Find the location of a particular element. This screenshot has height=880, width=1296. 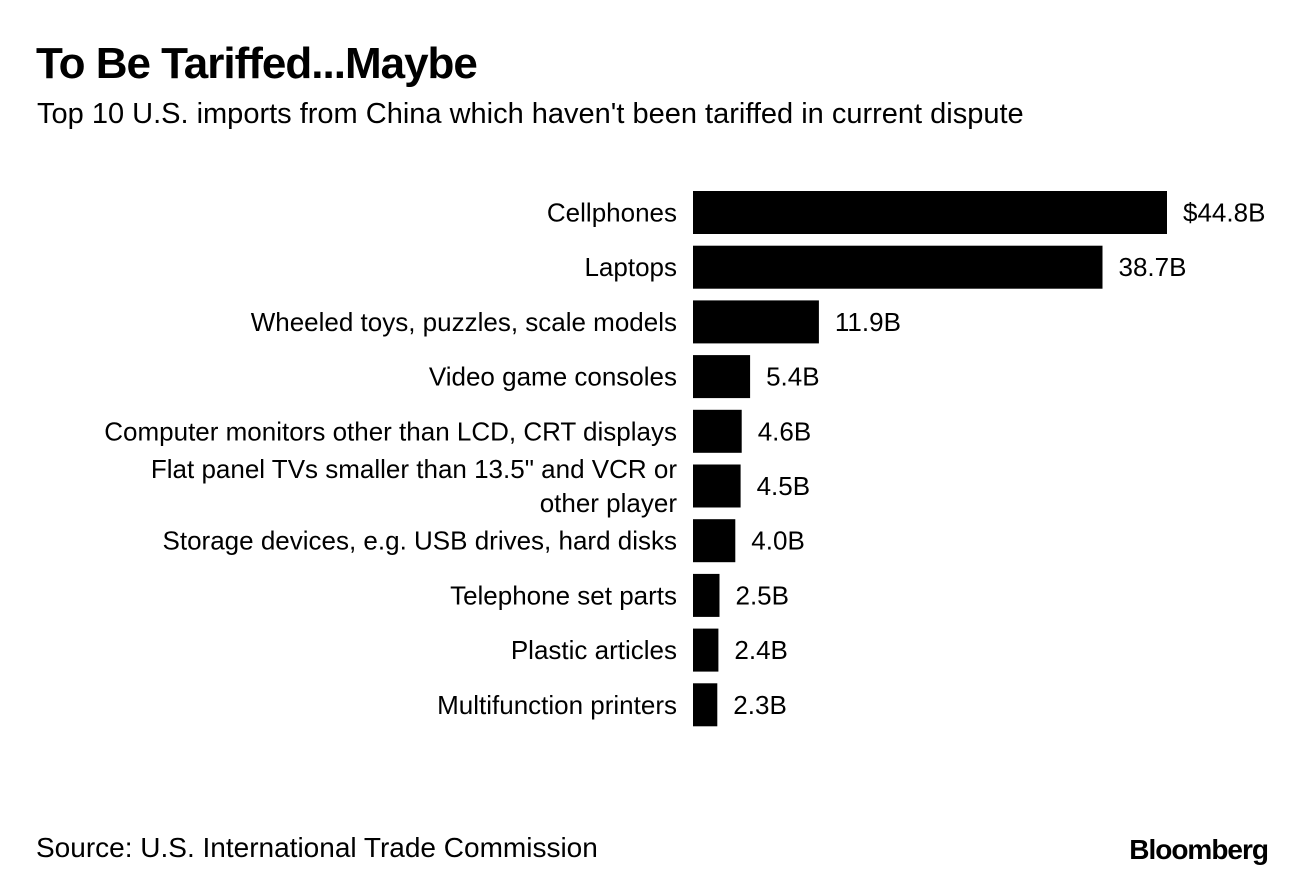

category-label: Cellphones is located at coordinates (612, 213).